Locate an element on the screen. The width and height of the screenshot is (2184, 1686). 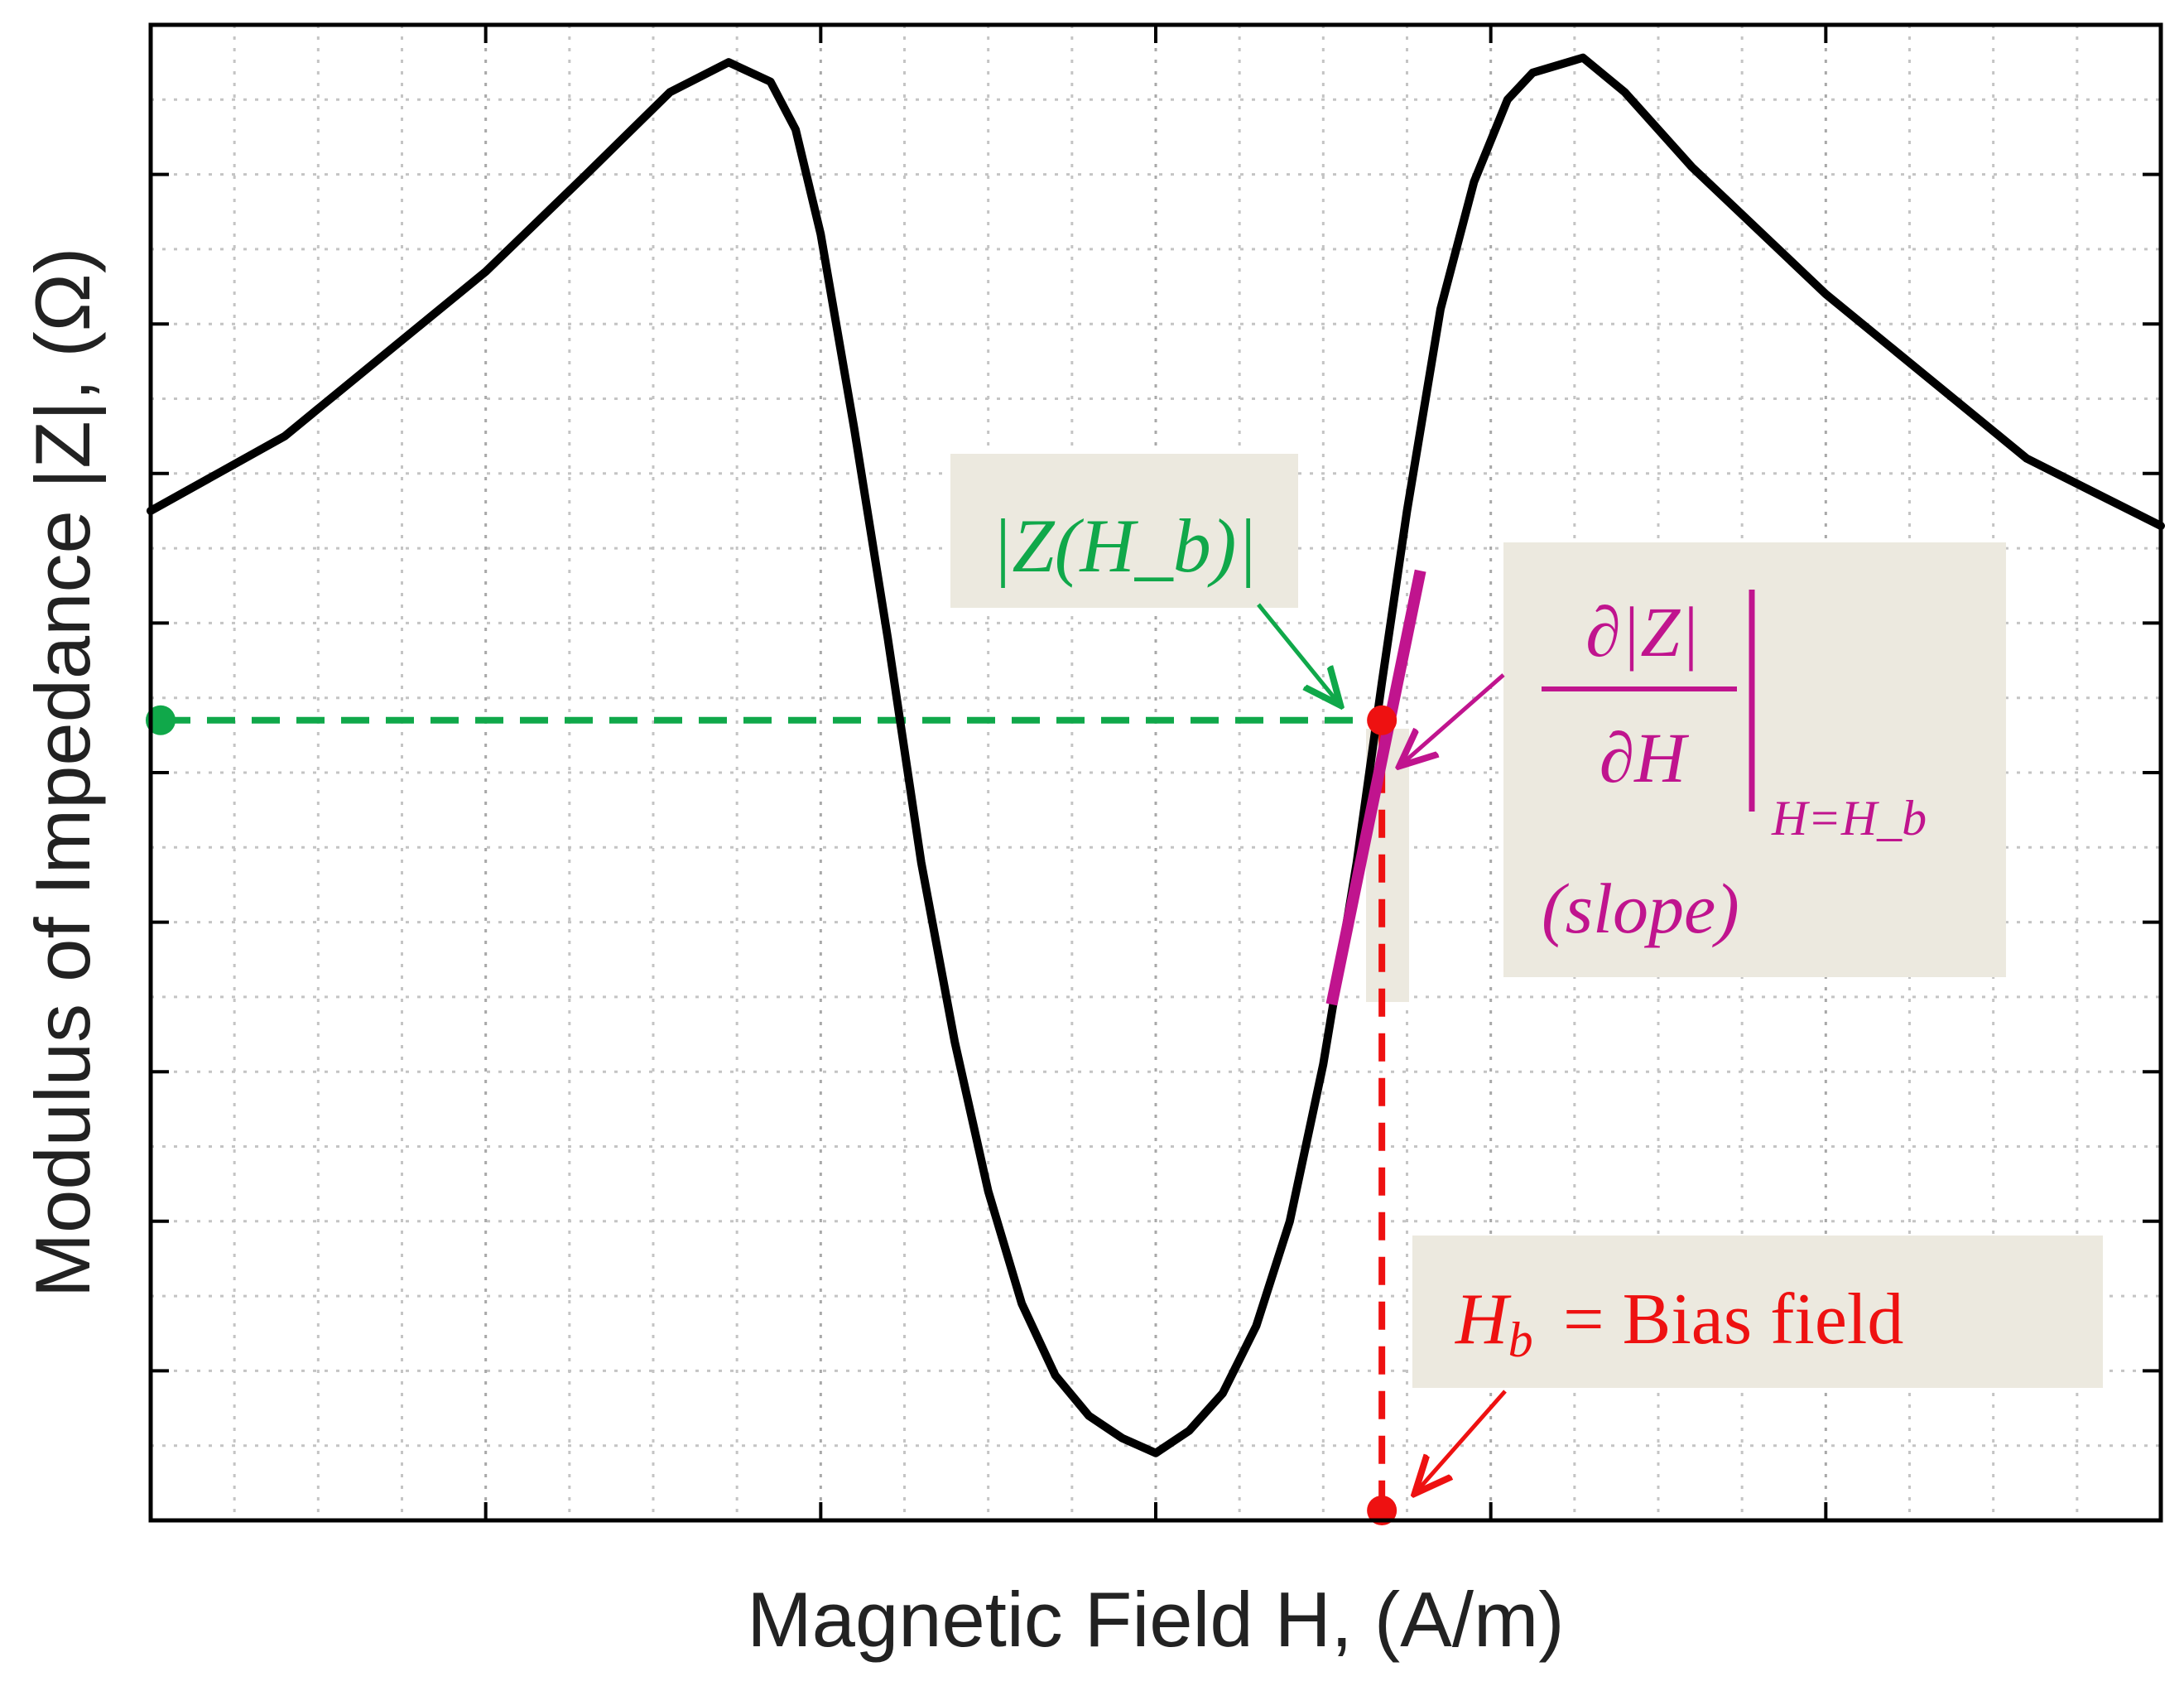
z-axis-marker is located at coordinates (161, 720).